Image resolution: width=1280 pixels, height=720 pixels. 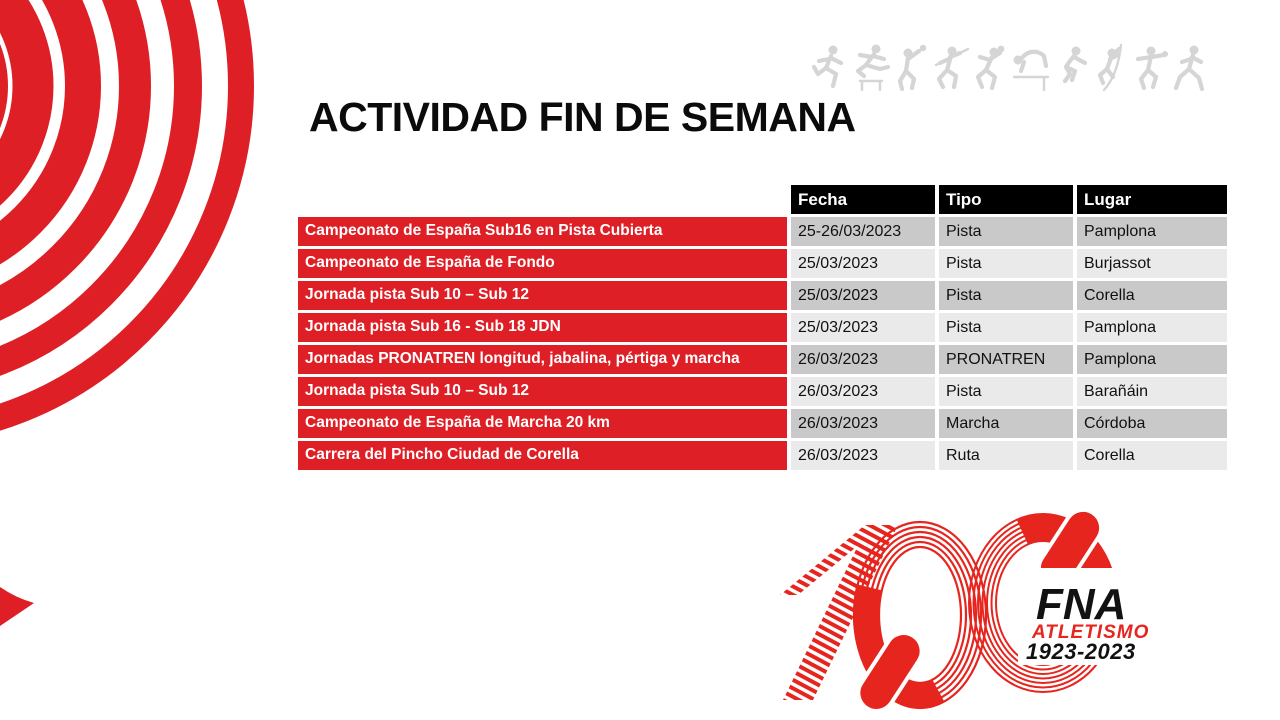 I want to click on ring-tail-wedge, so click(x=17, y=606).